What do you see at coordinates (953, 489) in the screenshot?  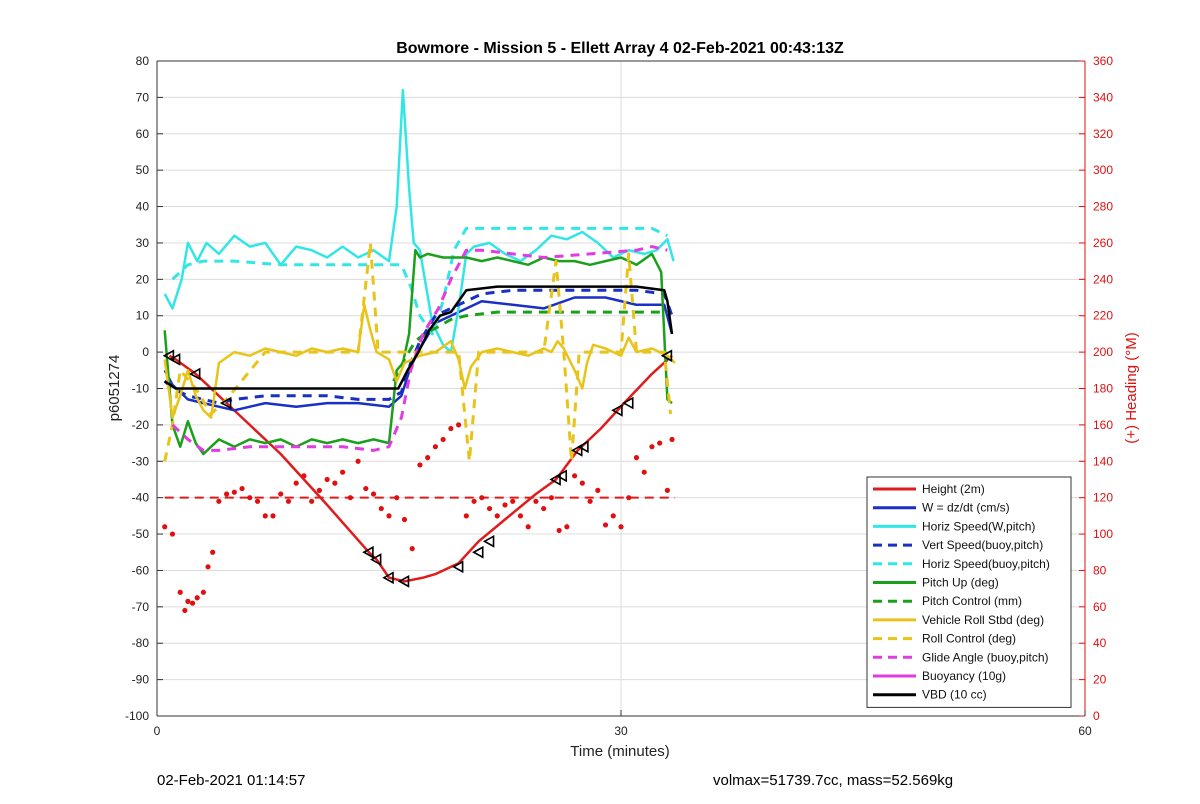 I see `legend-label: Height (2m)` at bounding box center [953, 489].